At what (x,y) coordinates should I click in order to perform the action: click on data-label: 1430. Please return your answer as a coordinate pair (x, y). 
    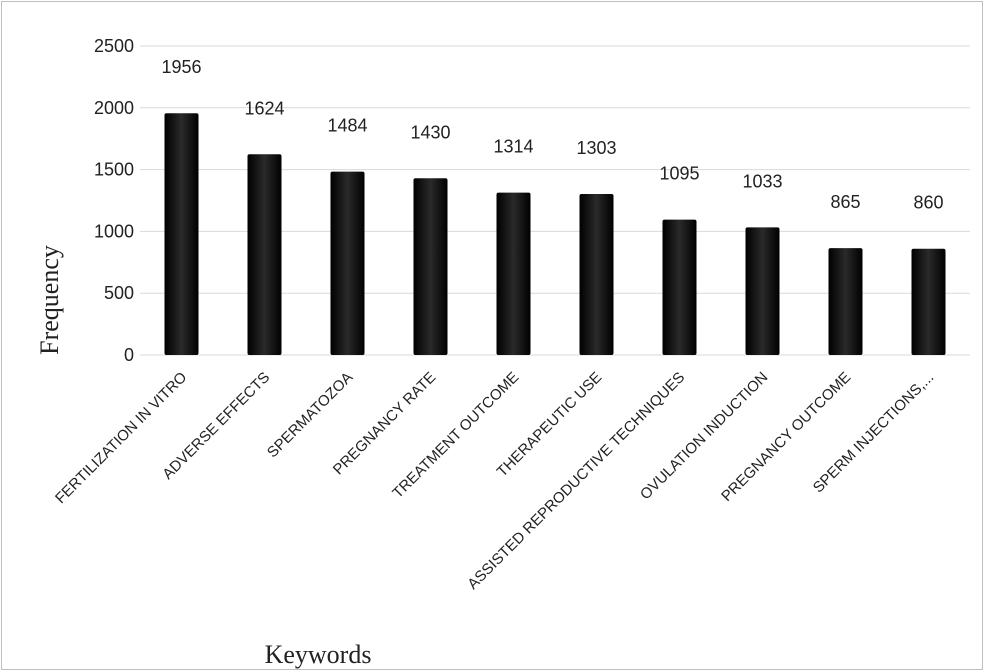
    Looking at the image, I should click on (430, 132).